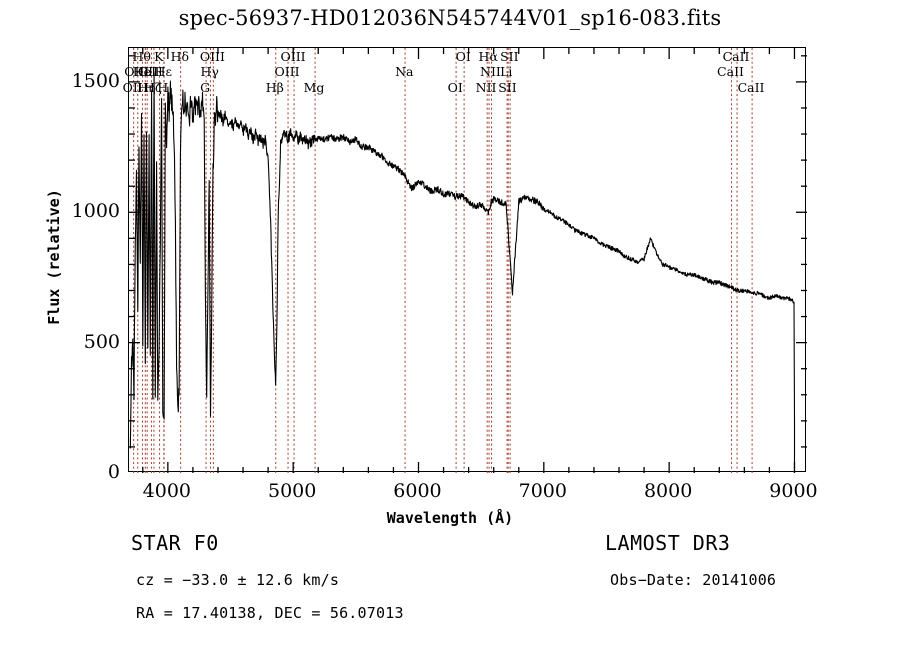  Describe the element at coordinates (506, 71) in the screenshot. I see `line-label-Li-6707: Li` at that location.